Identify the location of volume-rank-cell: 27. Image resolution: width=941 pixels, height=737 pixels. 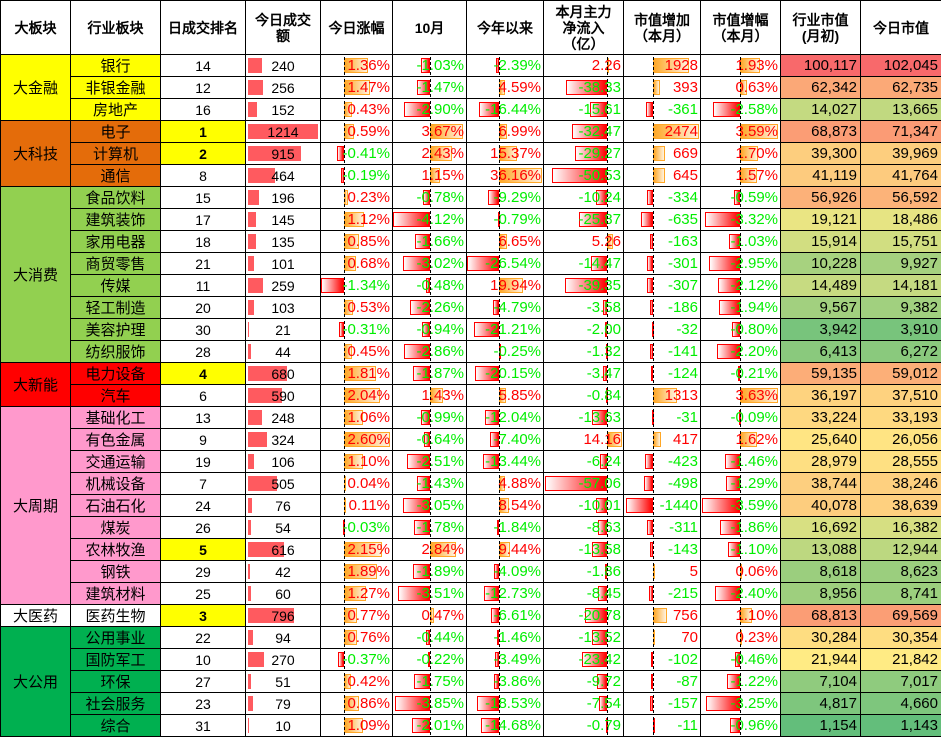
(203, 682).